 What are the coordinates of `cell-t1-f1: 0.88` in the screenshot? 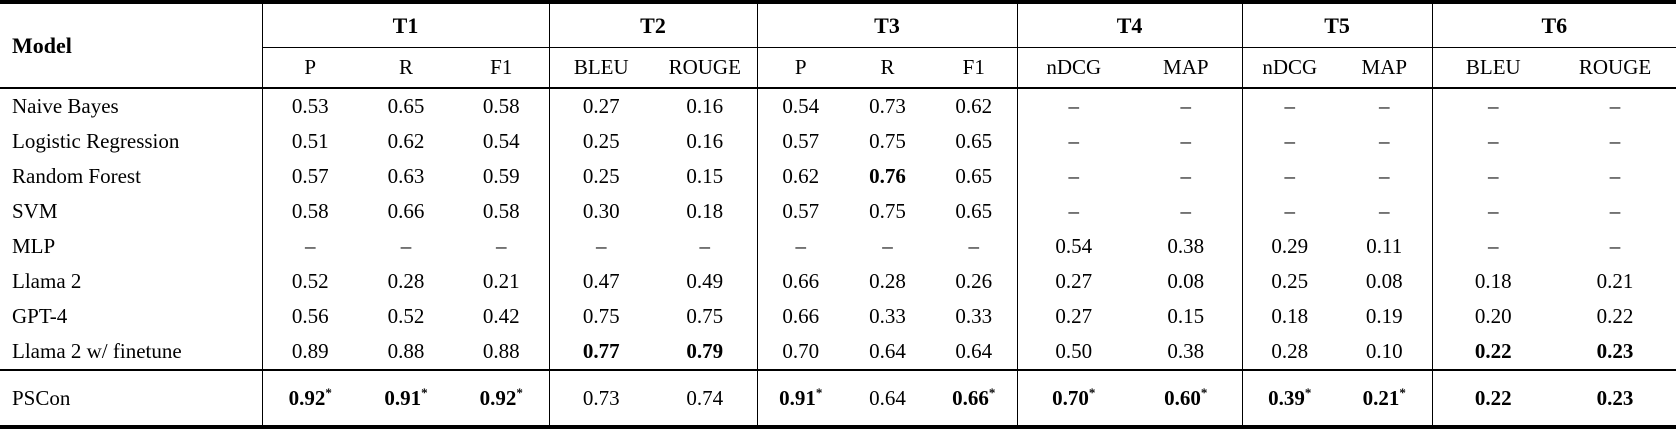 It's located at (502, 352).